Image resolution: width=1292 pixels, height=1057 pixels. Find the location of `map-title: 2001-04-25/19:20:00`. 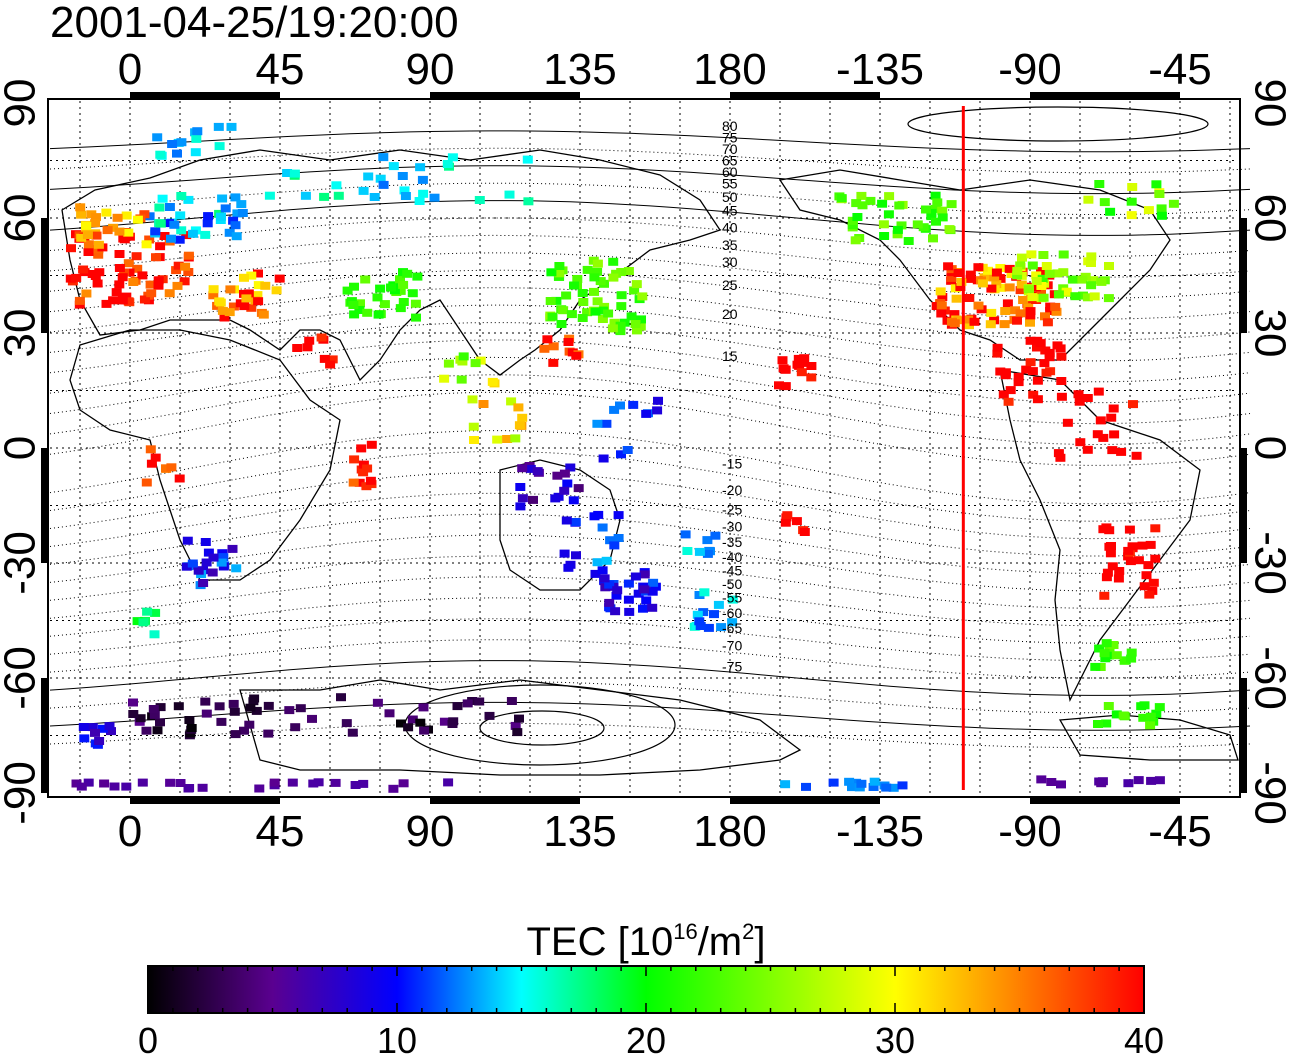

map-title: 2001-04-25/19:20:00 is located at coordinates (254, 23).